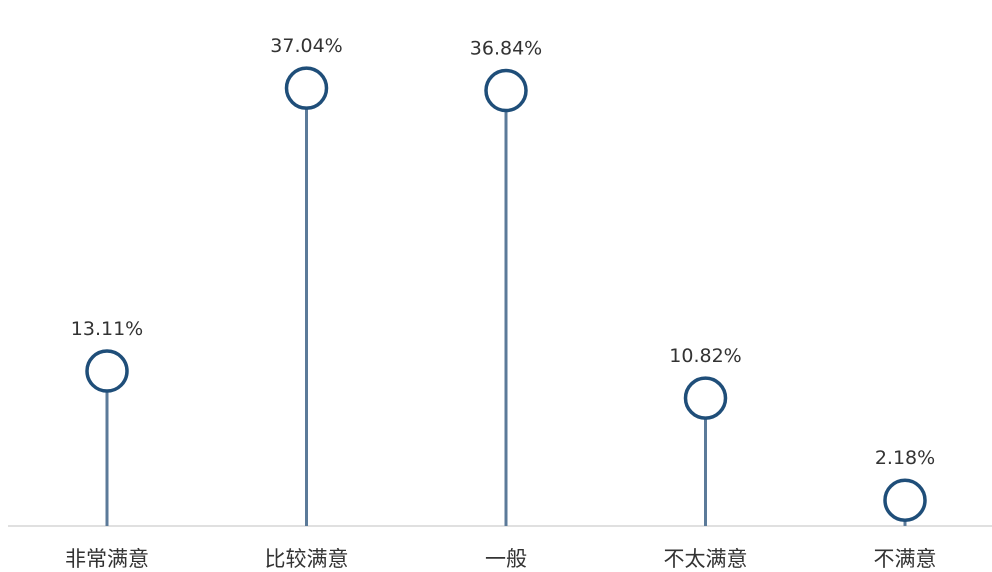 Image resolution: width=992 pixels, height=572 pixels. What do you see at coordinates (905, 559) in the screenshot?
I see `category-label-4: 不满意` at bounding box center [905, 559].